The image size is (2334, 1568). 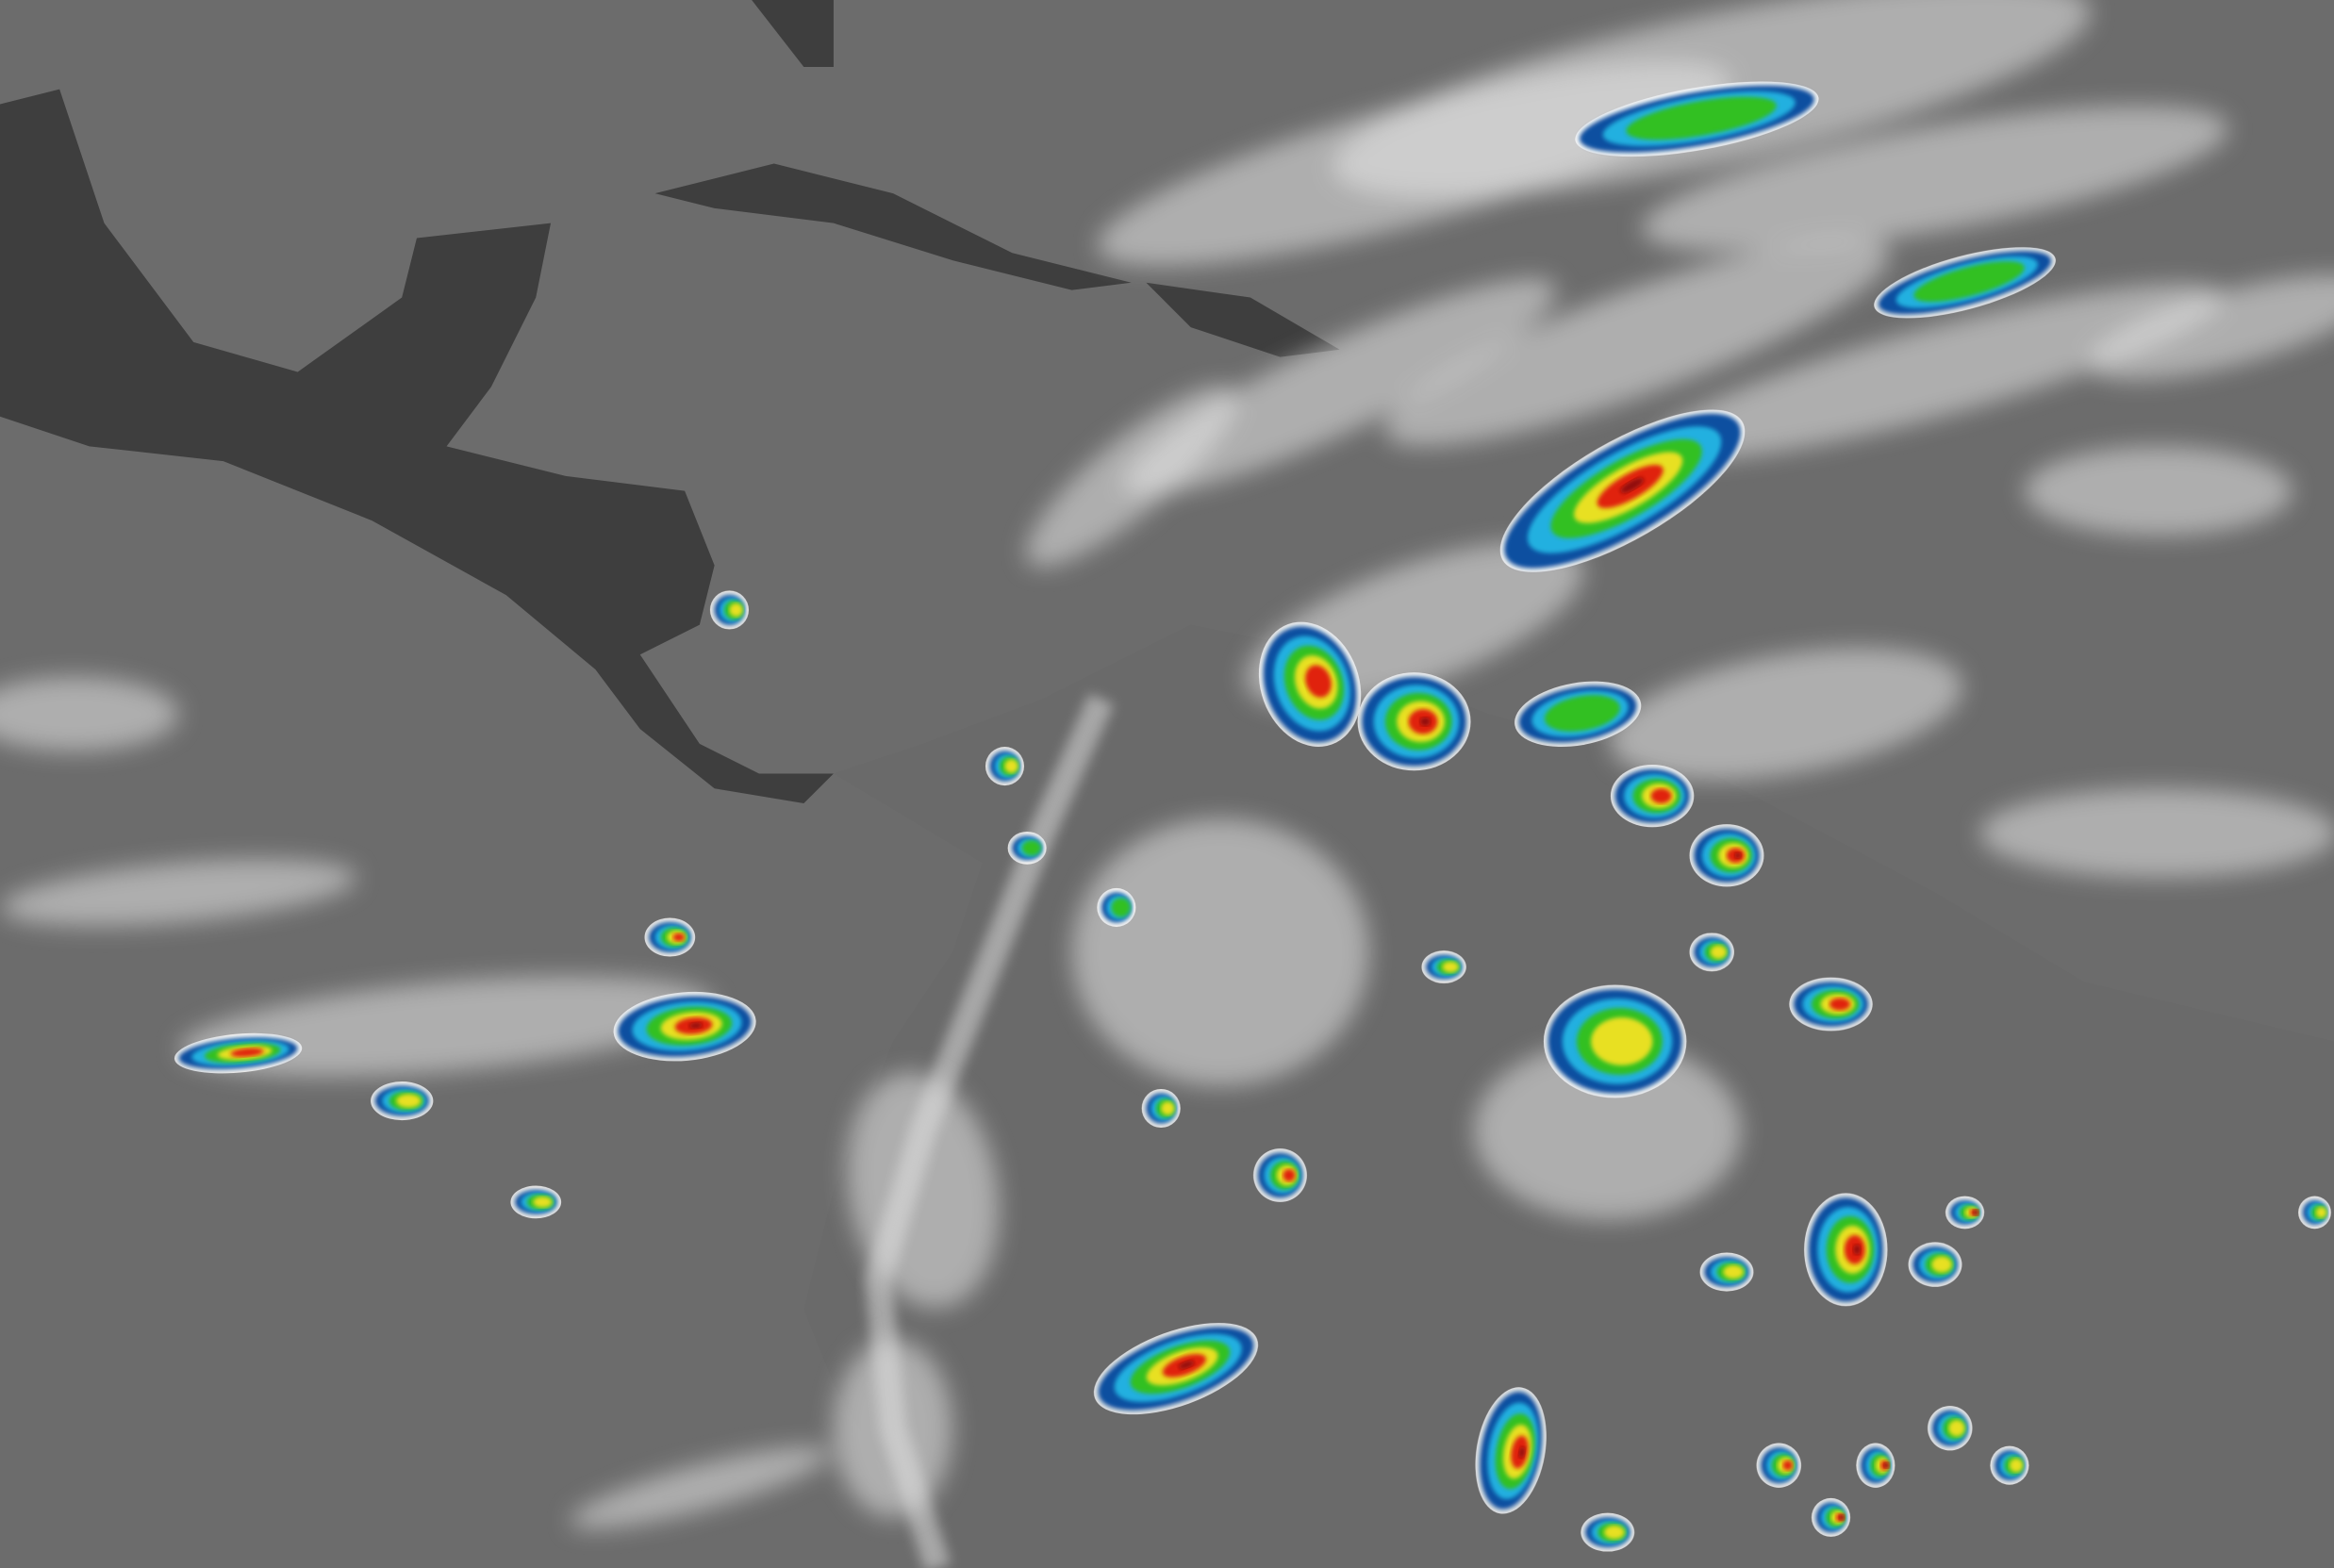 What do you see at coordinates (893, 226) in the screenshot?
I see `land-cuba` at bounding box center [893, 226].